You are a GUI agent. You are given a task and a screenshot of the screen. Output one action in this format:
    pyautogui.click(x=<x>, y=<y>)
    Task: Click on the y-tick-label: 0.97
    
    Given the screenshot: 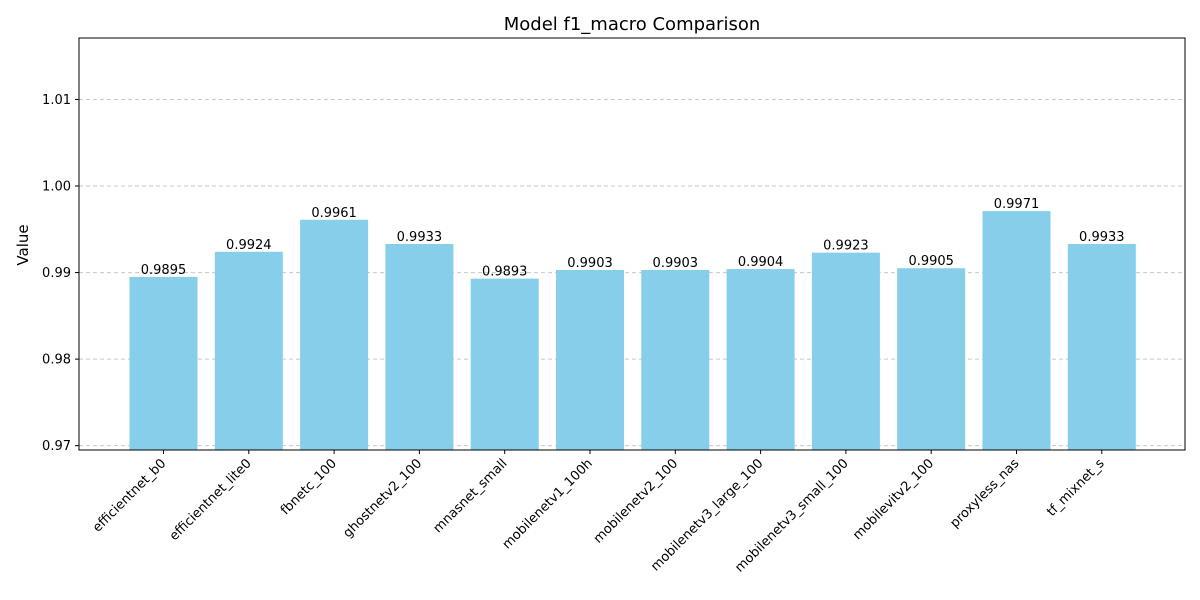 What is the action you would take?
    pyautogui.click(x=56, y=446)
    